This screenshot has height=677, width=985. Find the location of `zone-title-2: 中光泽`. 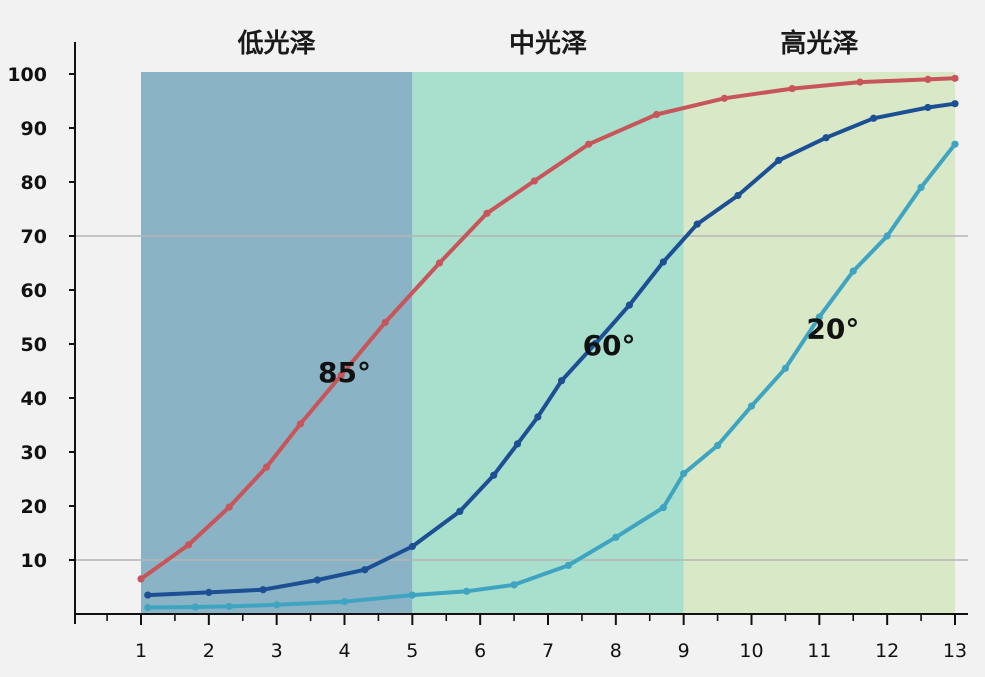

zone-title-2: 中光泽 is located at coordinates (548, 44).